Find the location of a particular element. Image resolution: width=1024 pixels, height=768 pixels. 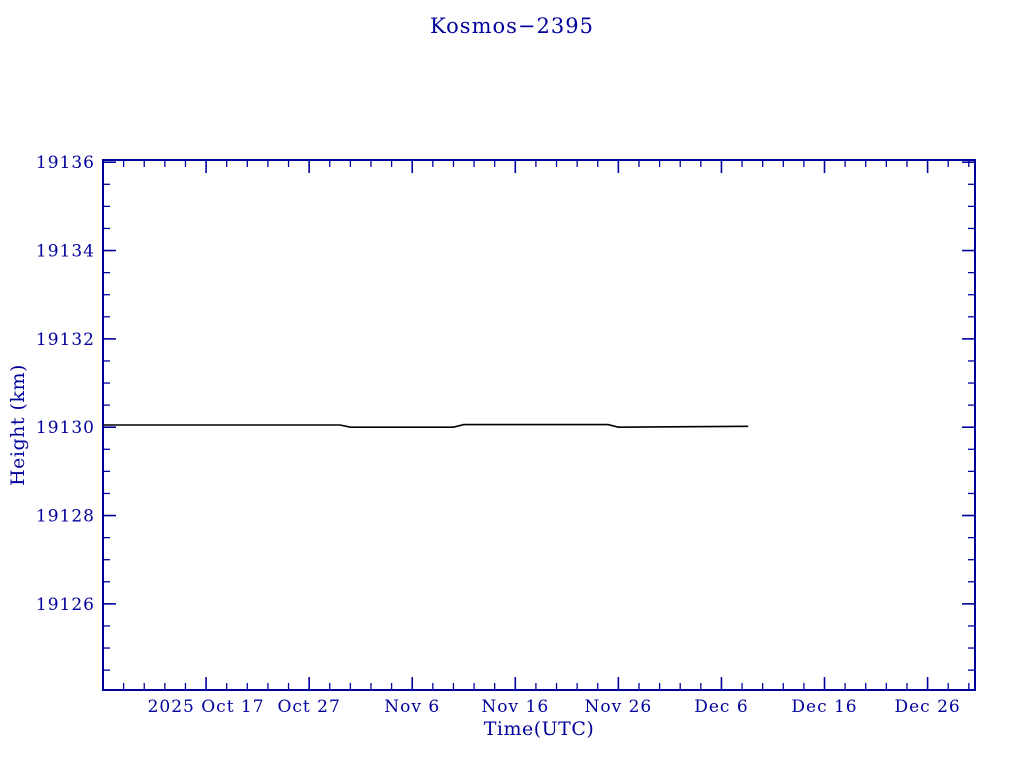

y-tick-label: 19128 is located at coordinates (65, 517).